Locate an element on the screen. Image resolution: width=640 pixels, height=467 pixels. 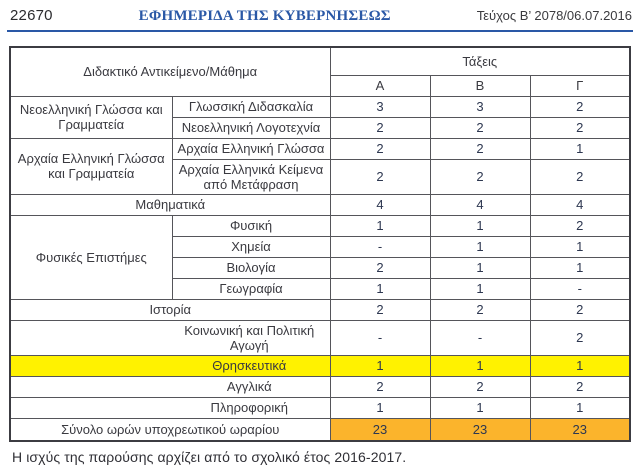
table-row: Βιολογία 2 1 1 is located at coordinates (320, 267).